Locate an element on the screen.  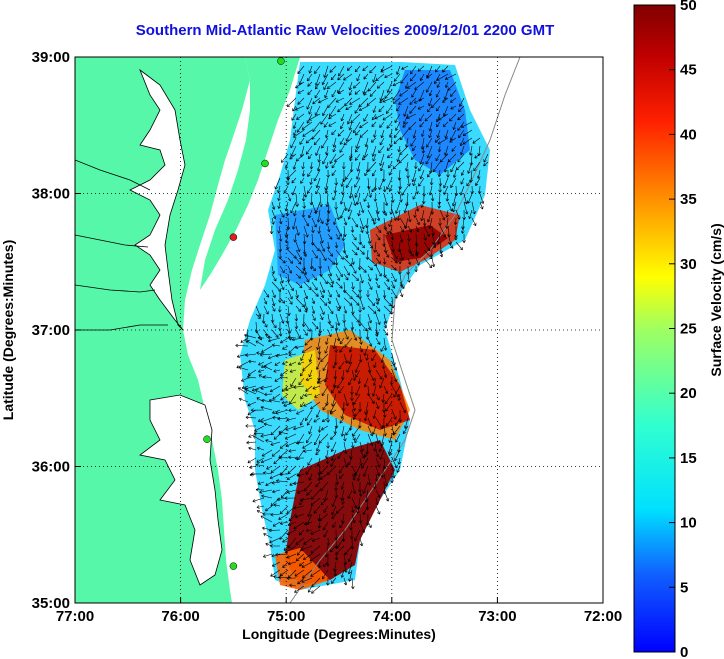
river-york is located at coordinates (115, 288).